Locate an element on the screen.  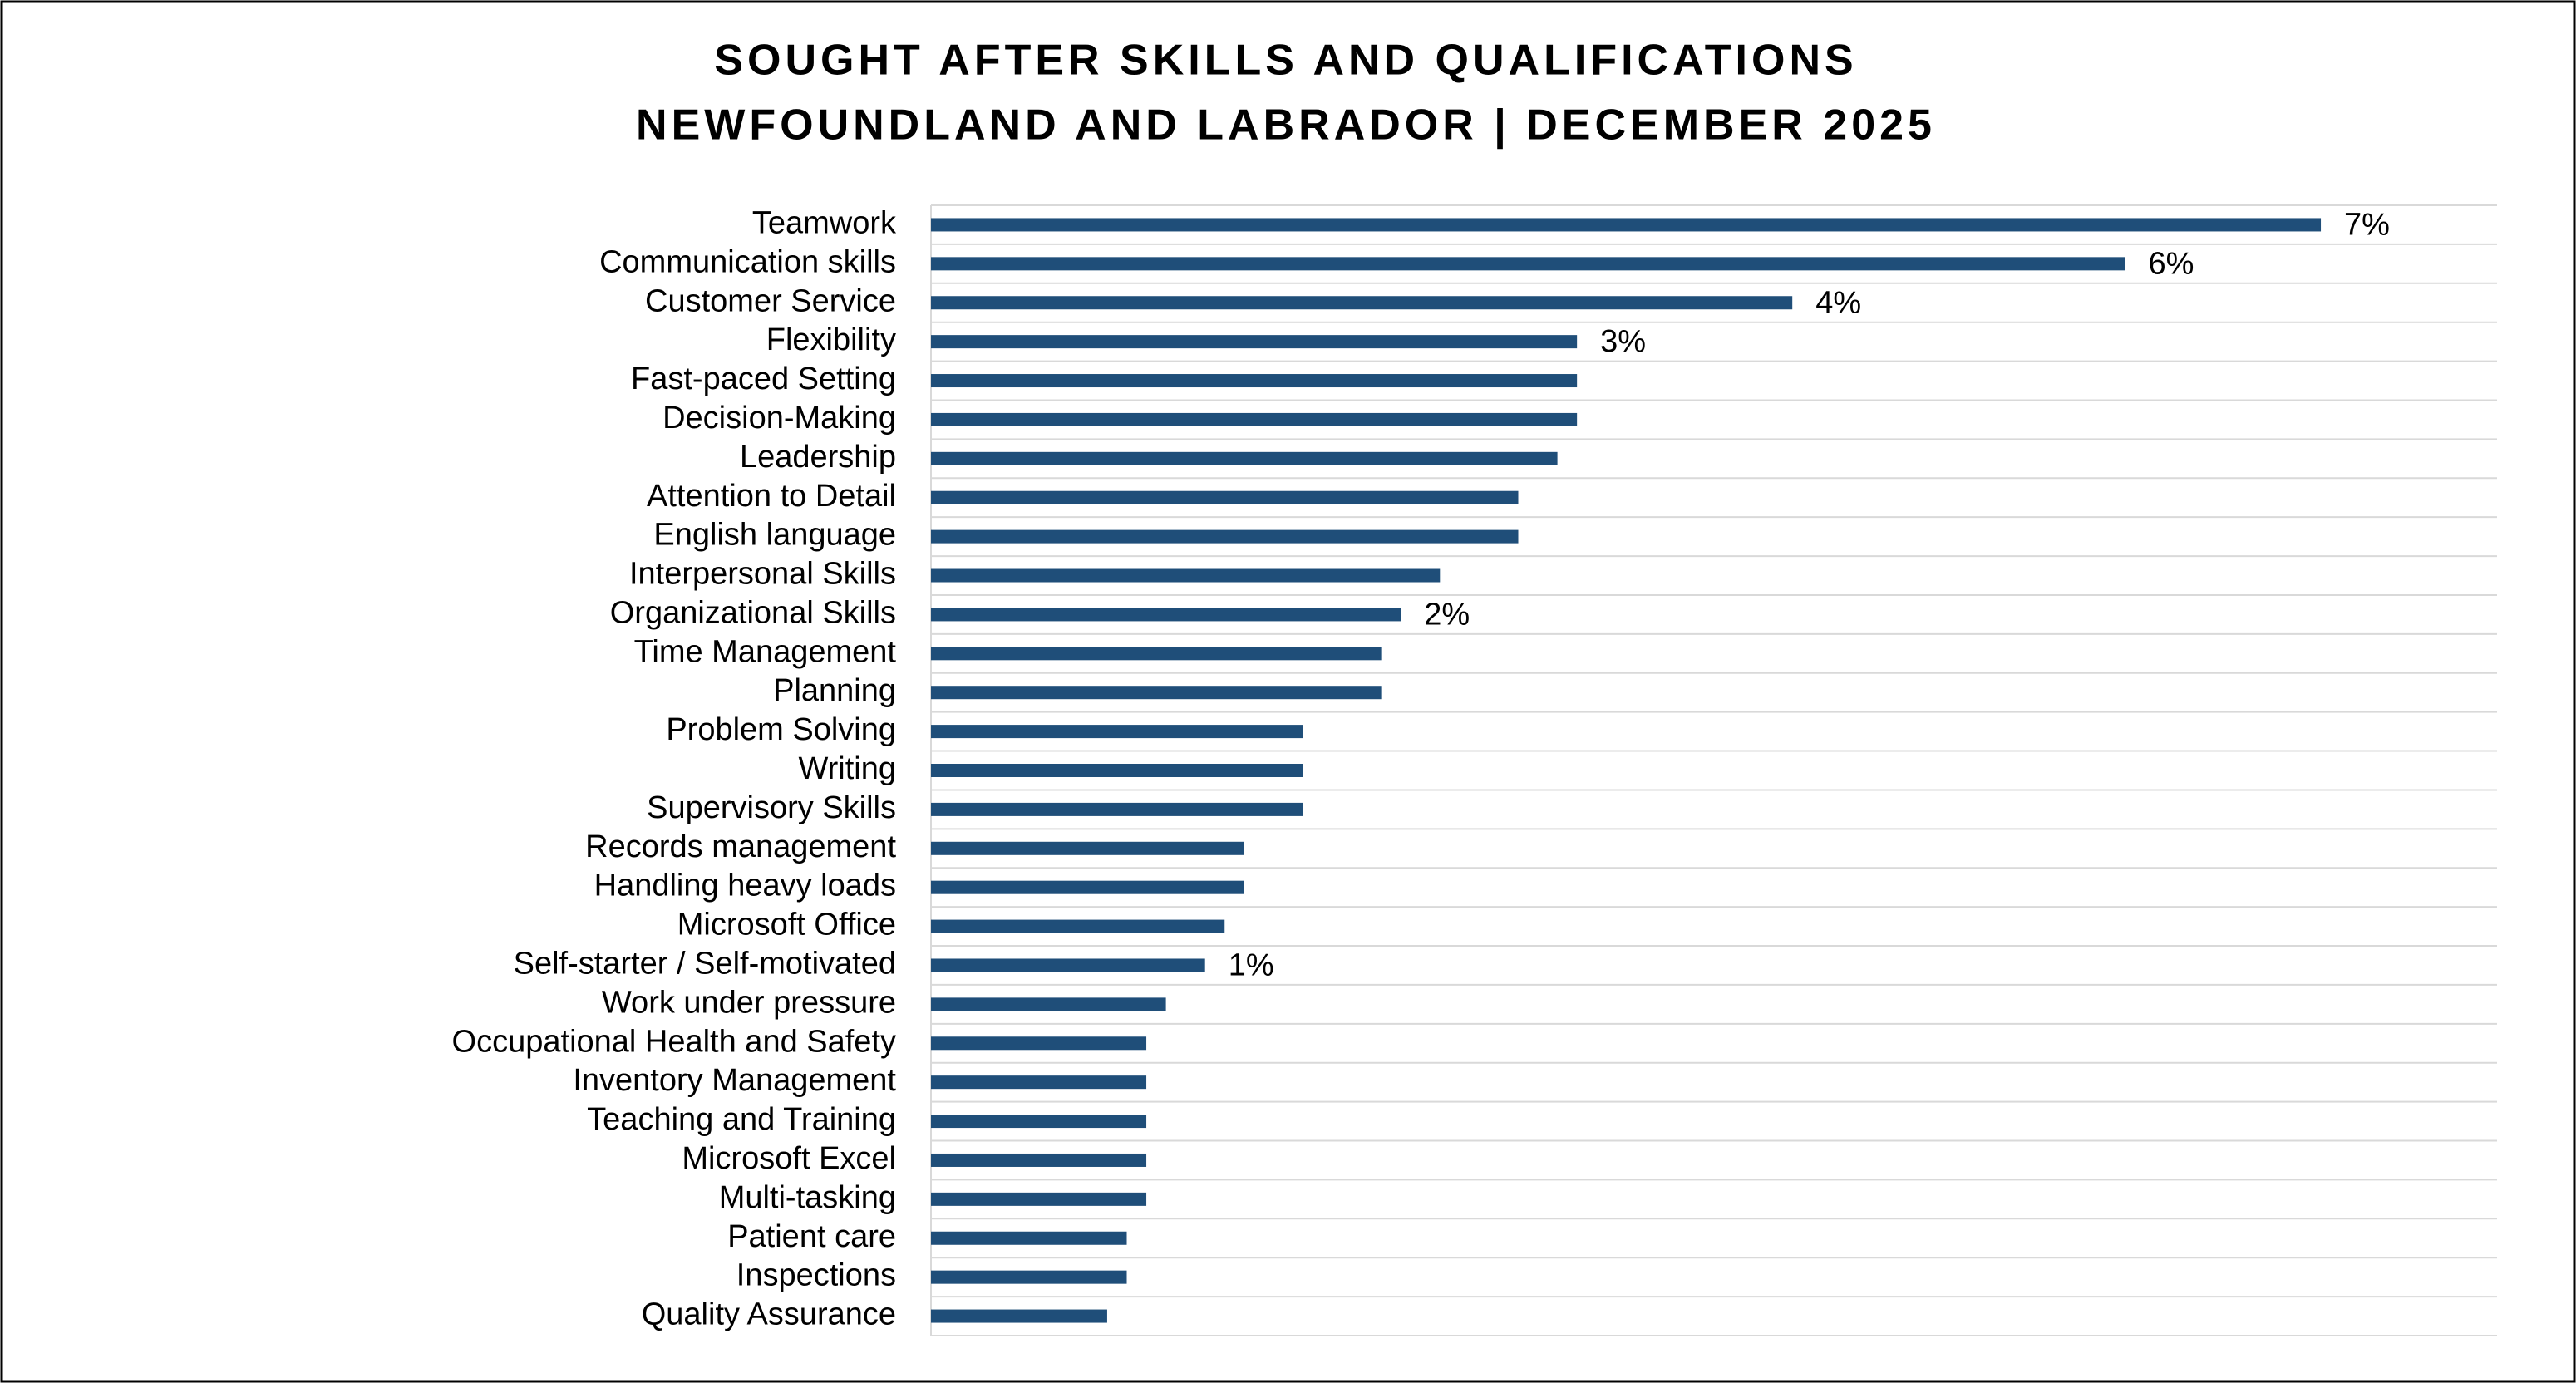
y-tick-label: Microsoft Office is located at coordinates (786, 925).